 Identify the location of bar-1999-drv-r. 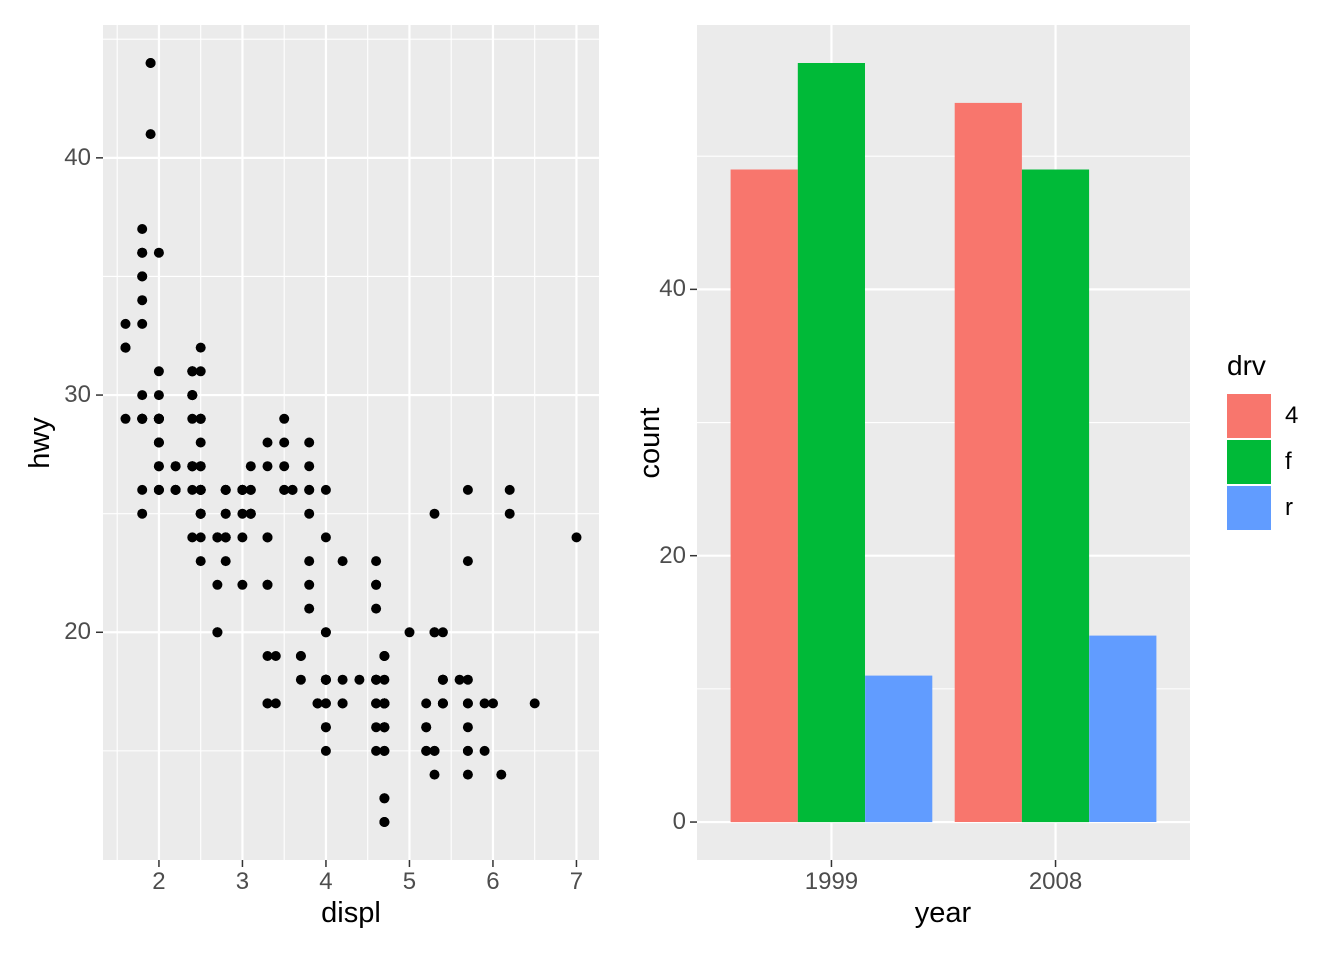
(899, 749).